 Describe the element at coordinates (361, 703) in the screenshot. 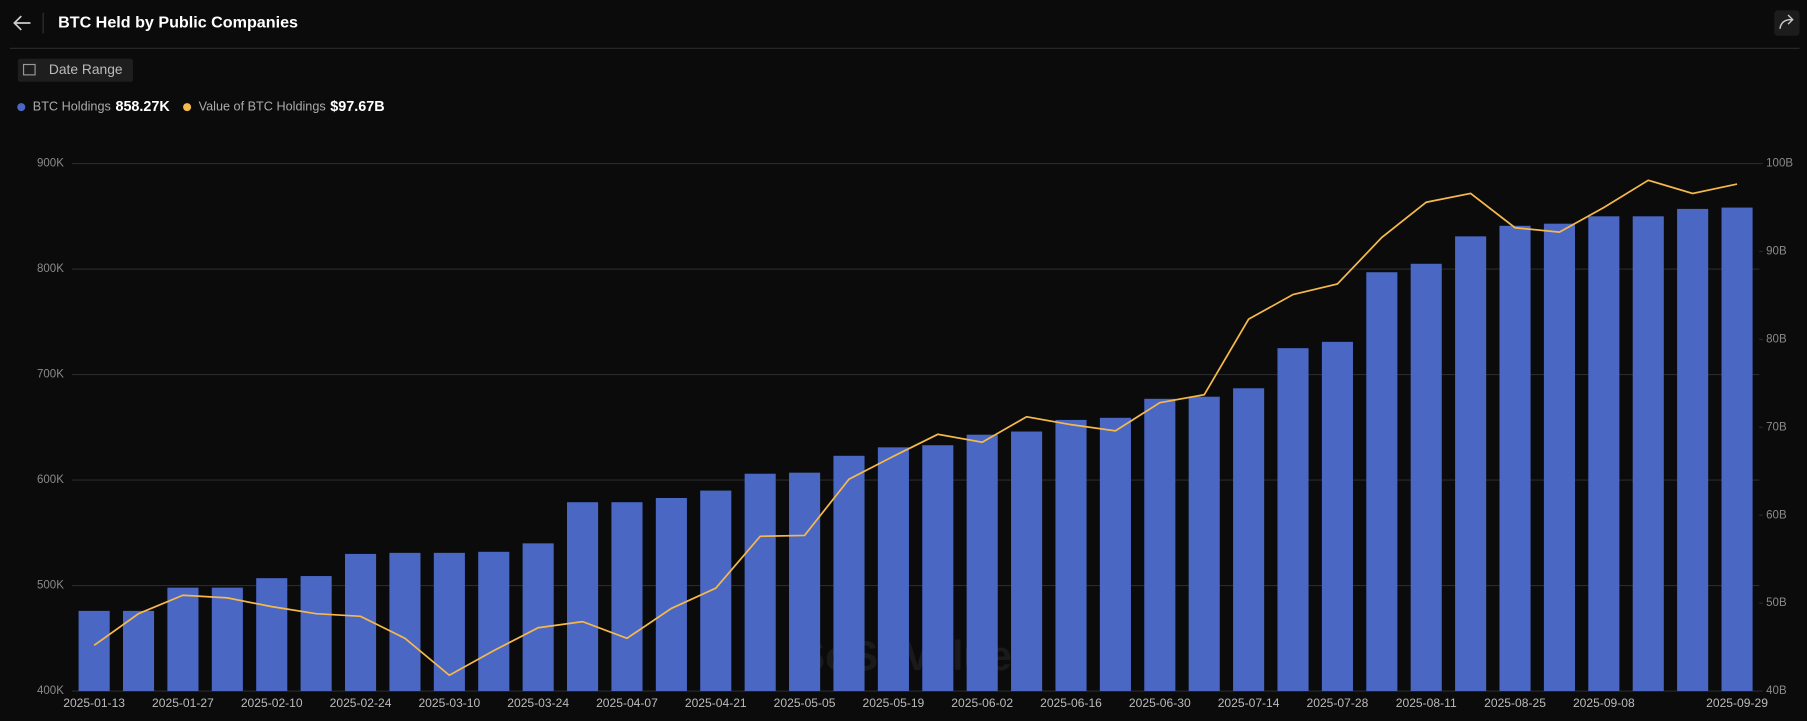

I see `x-tick-label: 2025-02-24` at that location.